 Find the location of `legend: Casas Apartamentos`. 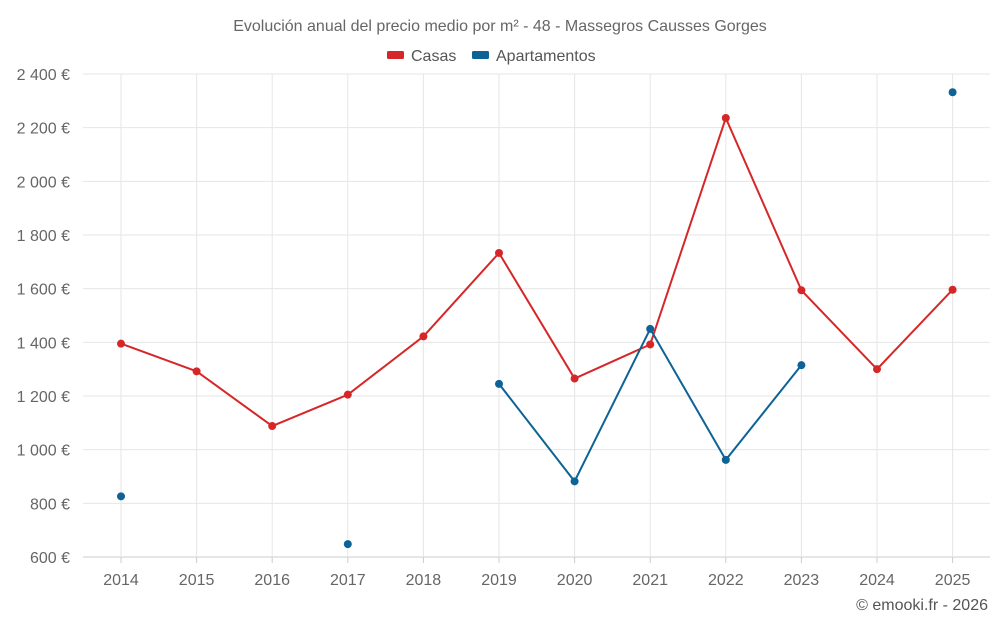

legend: Casas Apartamentos is located at coordinates (491, 56).